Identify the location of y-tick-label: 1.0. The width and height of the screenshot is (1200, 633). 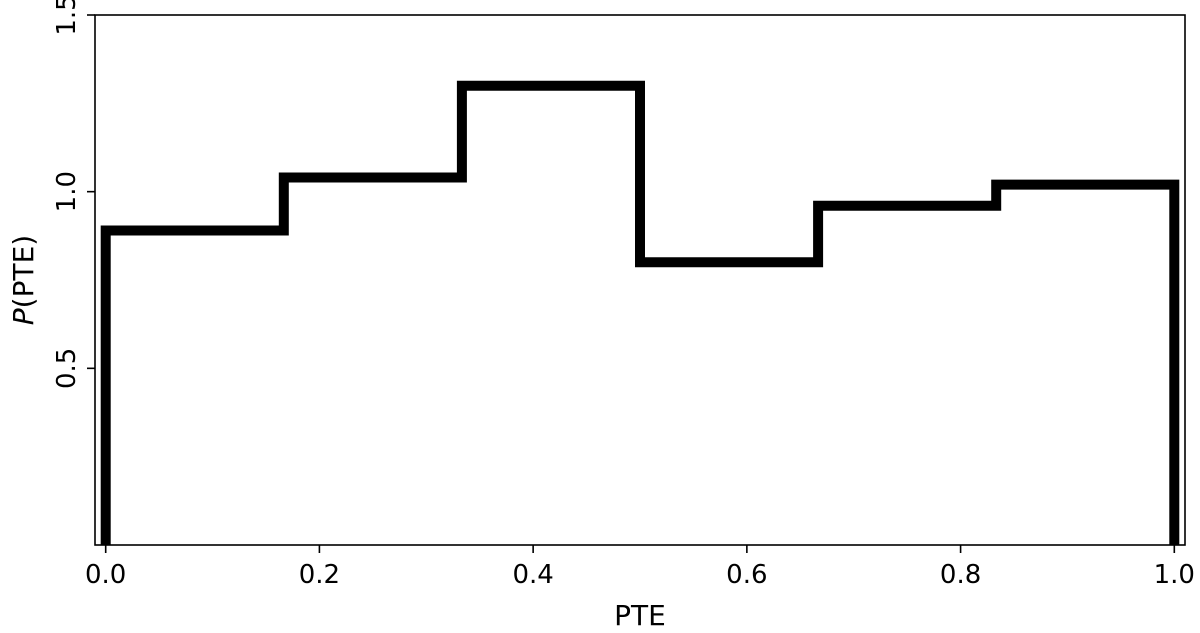
(67, 191).